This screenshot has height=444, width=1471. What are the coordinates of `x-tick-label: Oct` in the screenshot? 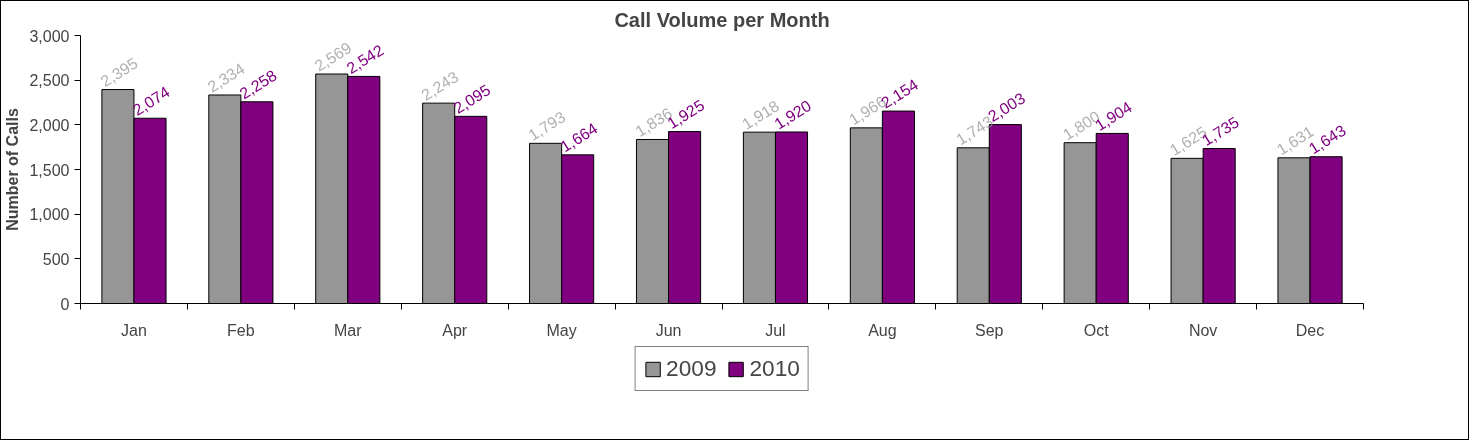 It's located at (1096, 330).